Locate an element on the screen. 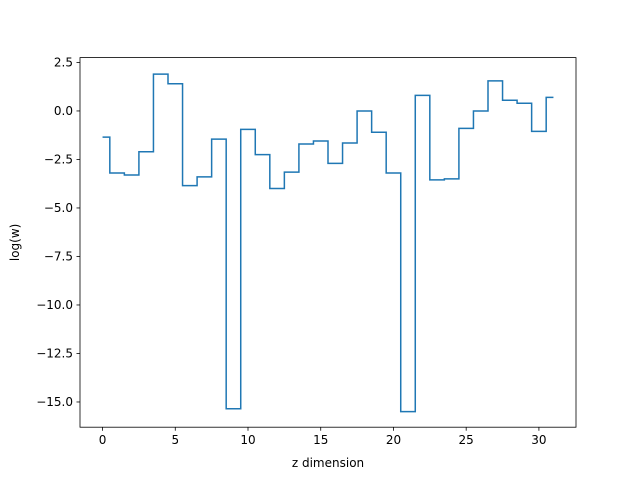 The image size is (640, 480). y-tick-label: −7.5 is located at coordinates (58, 257).